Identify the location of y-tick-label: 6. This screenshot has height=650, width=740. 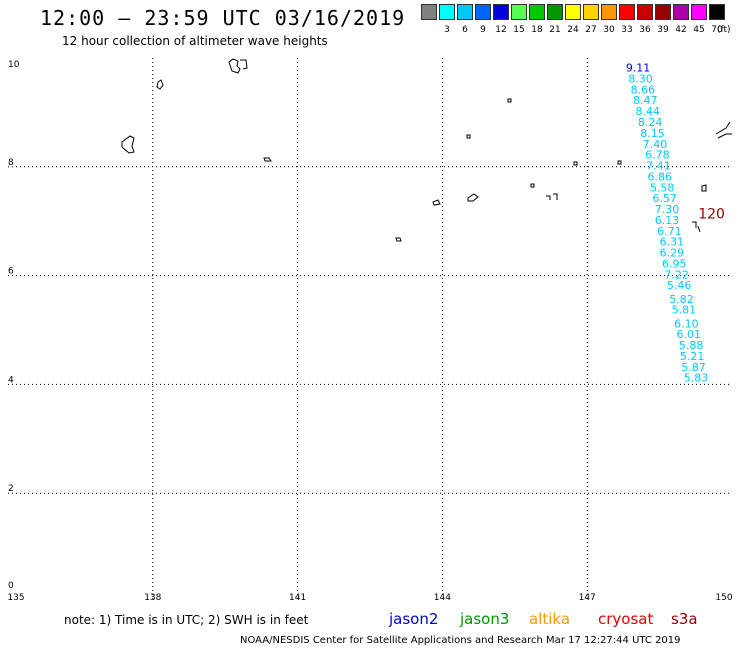
(11, 272).